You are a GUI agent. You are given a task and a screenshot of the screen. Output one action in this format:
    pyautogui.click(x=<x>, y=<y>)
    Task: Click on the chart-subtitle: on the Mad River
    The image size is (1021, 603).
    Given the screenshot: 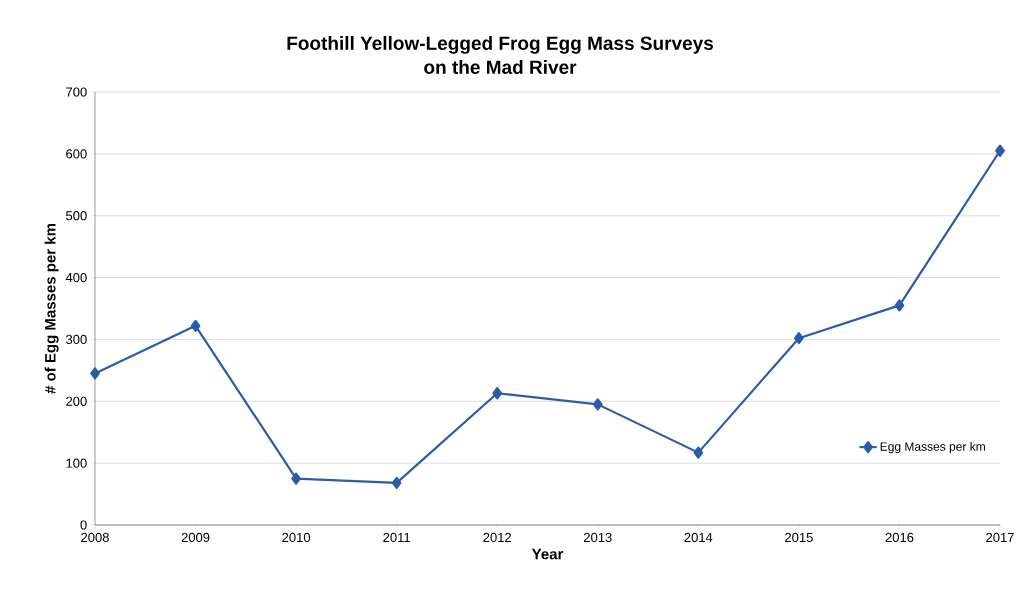 What is the action you would take?
    pyautogui.click(x=500, y=67)
    